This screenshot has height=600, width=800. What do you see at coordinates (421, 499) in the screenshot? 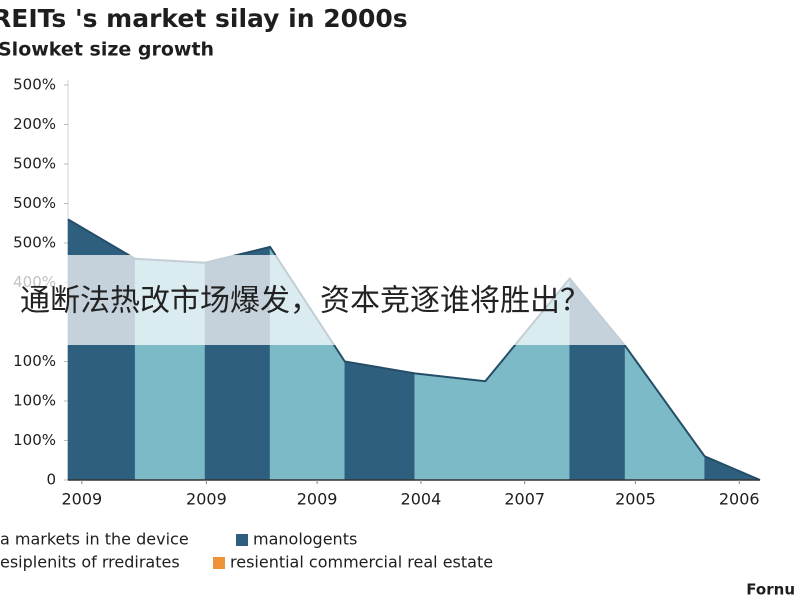
I see `x-tick-label: 2004` at bounding box center [421, 499].